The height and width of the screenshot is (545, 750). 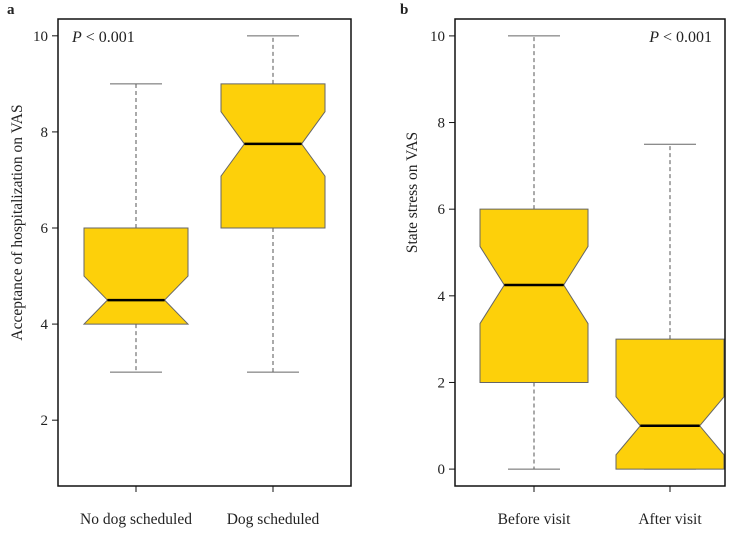 What do you see at coordinates (670, 519) in the screenshot?
I see `x-tick-label: After visit` at bounding box center [670, 519].